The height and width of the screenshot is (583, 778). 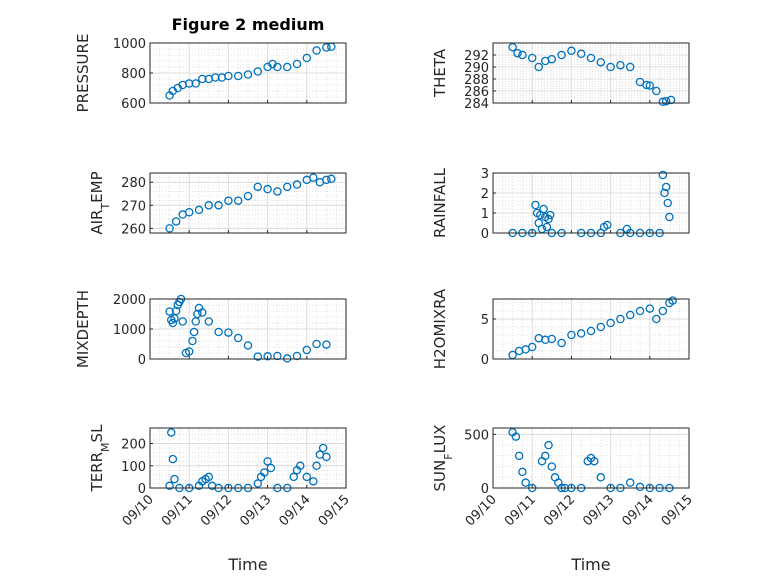 What do you see at coordinates (476, 104) in the screenshot?
I see `y-tick-label: 284` at bounding box center [476, 104].